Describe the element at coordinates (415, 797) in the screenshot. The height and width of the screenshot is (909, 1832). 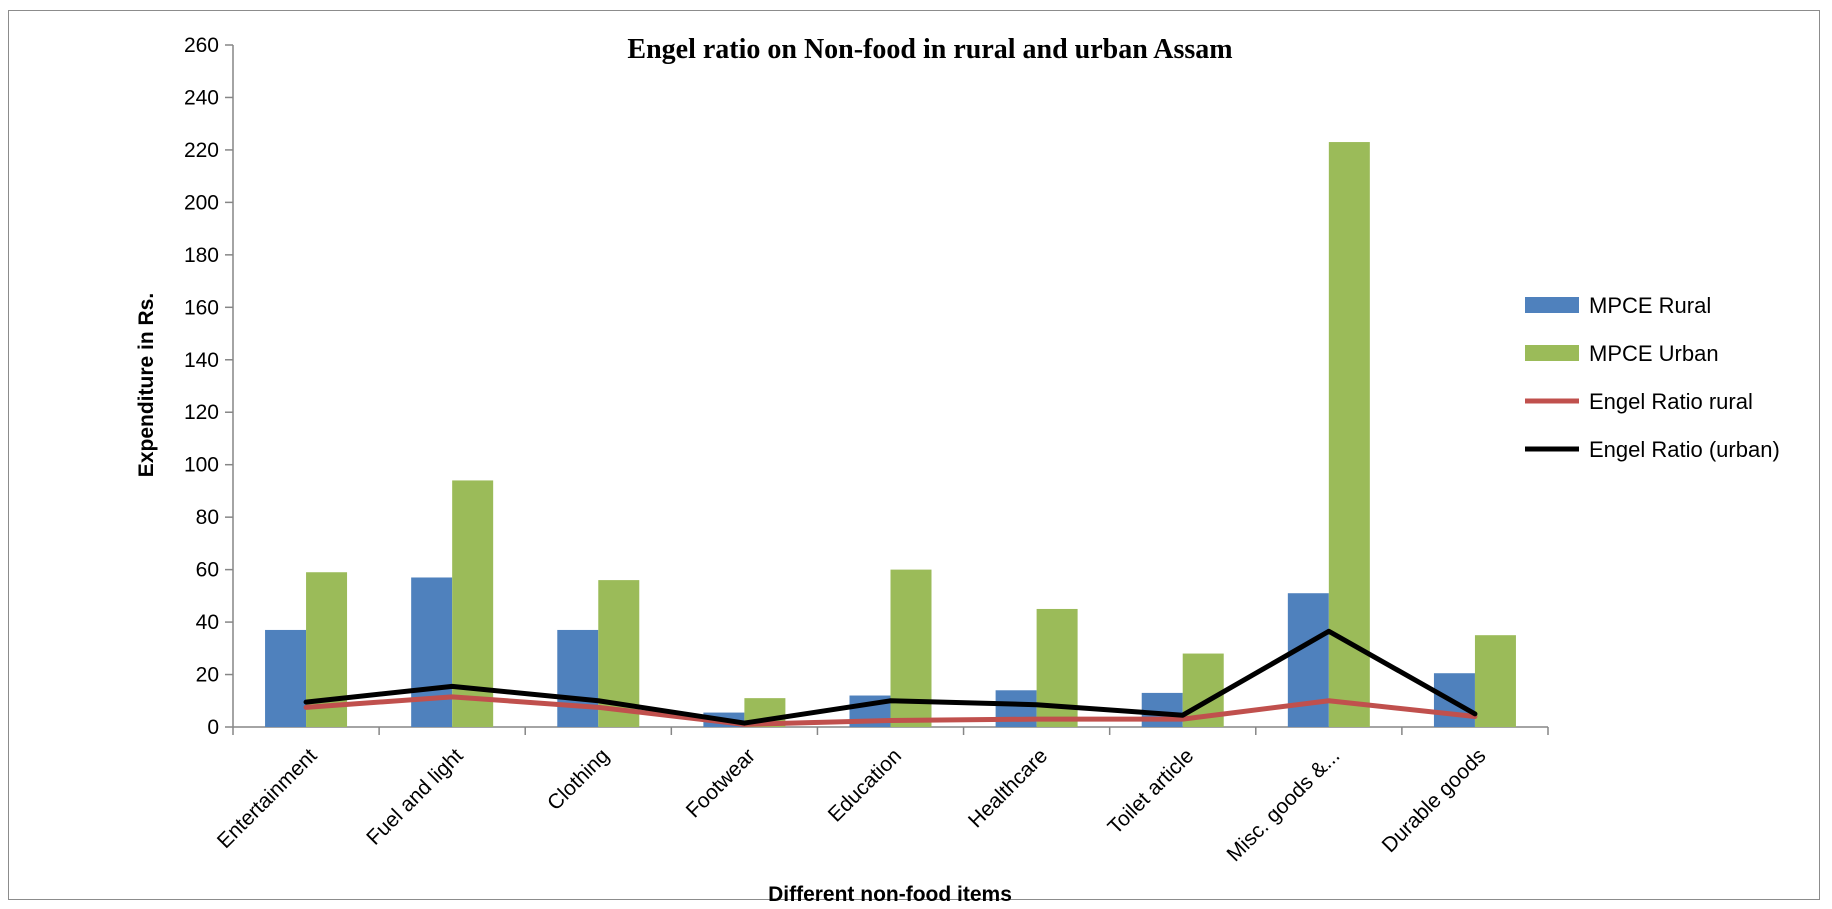
I see `x-tick-label: Fuel and light` at that location.